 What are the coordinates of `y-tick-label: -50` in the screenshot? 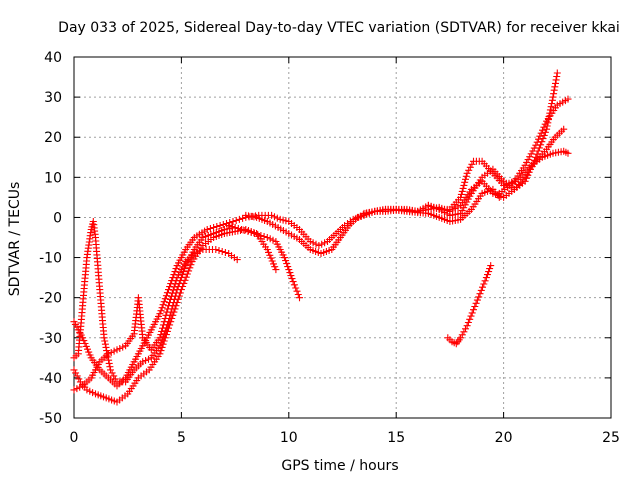 It's located at (50, 419).